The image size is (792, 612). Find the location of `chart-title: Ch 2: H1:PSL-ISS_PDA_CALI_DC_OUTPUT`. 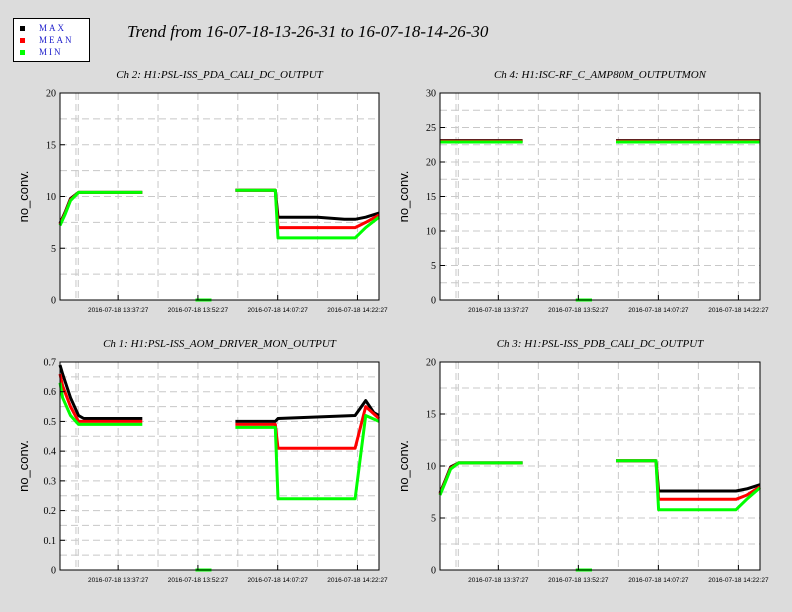

chart-title: Ch 2: H1:PSL-ISS_PDA_CALI_DC_OUTPUT is located at coordinates (219, 75).